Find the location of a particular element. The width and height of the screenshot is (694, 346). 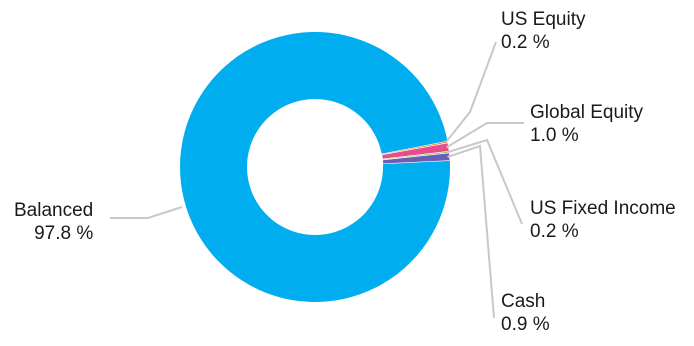

label-cash-name: Cash is located at coordinates (523, 301).